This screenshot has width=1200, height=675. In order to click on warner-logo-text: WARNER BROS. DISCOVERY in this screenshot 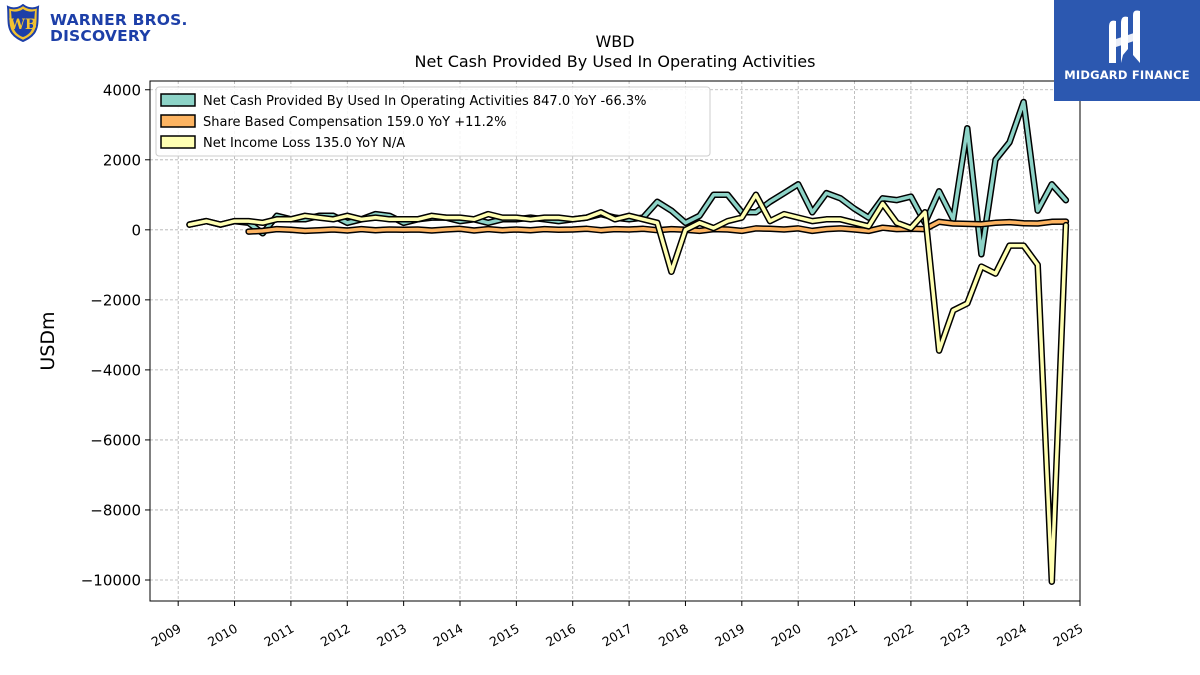, I will do `click(119, 28)`.